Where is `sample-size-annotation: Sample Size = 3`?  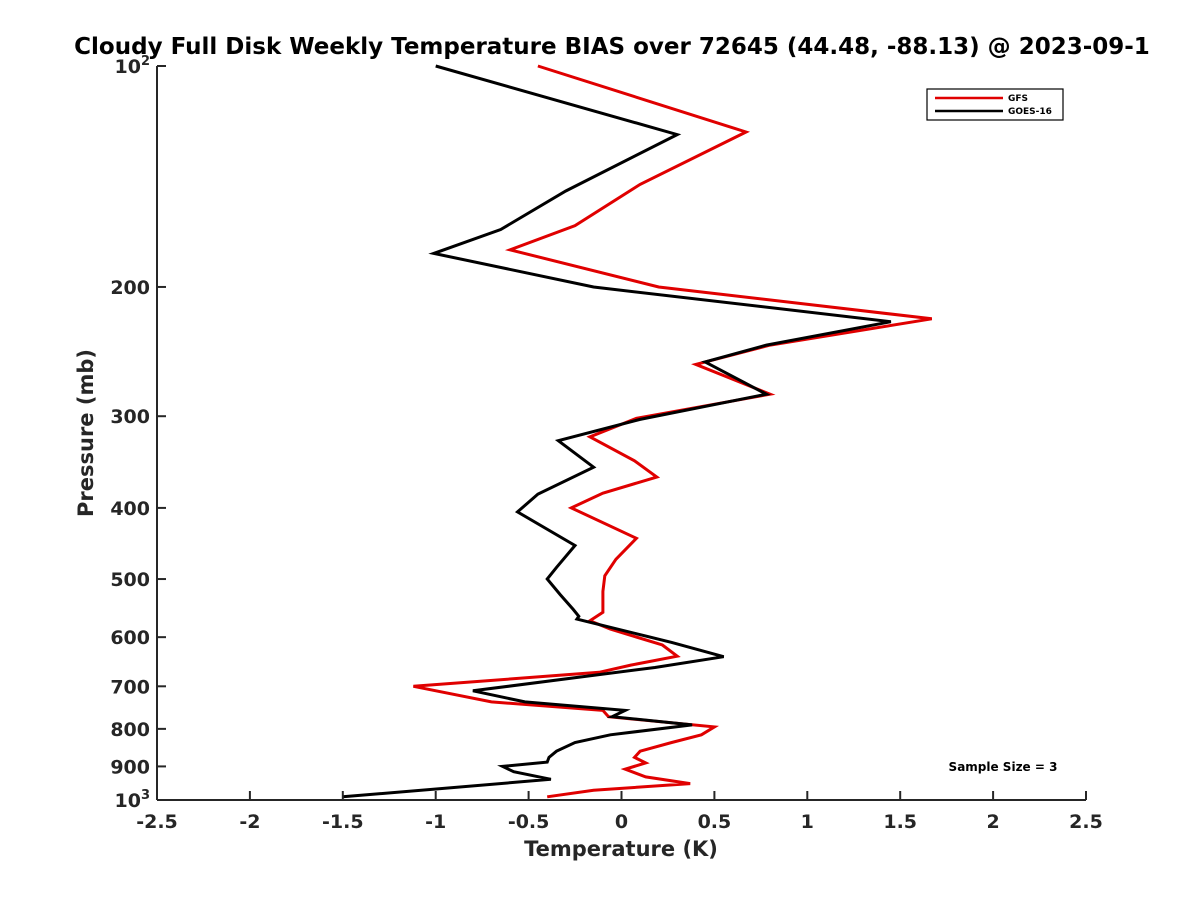 sample-size-annotation: Sample Size = 3 is located at coordinates (1003, 767).